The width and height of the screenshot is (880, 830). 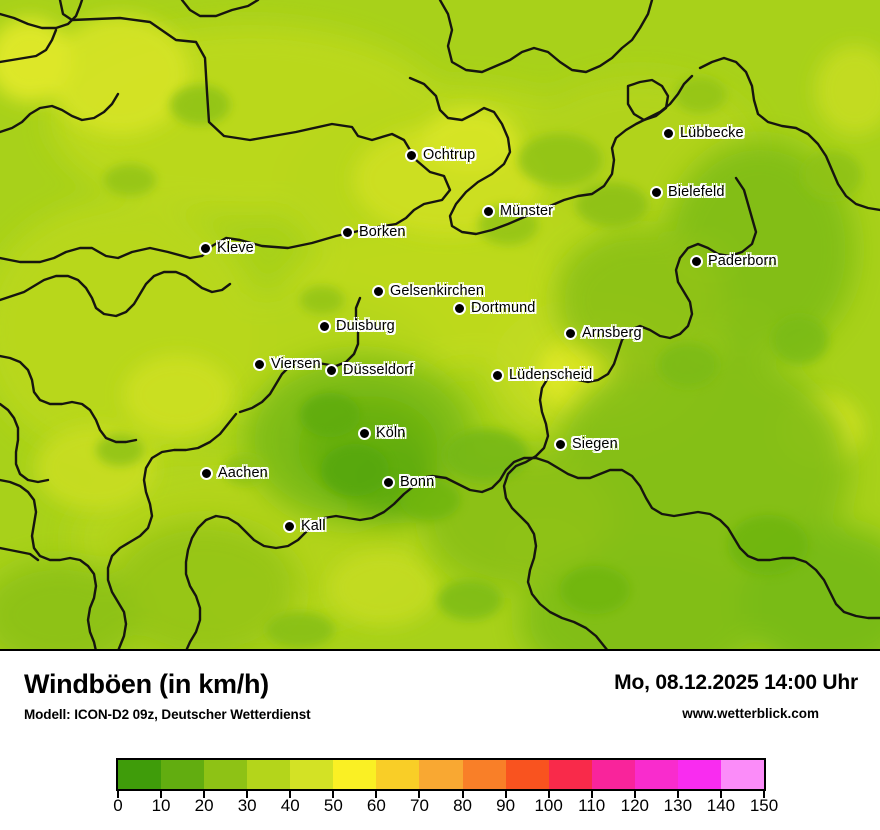 I want to click on colorbar-tick-label: 150, so click(x=764, y=805).